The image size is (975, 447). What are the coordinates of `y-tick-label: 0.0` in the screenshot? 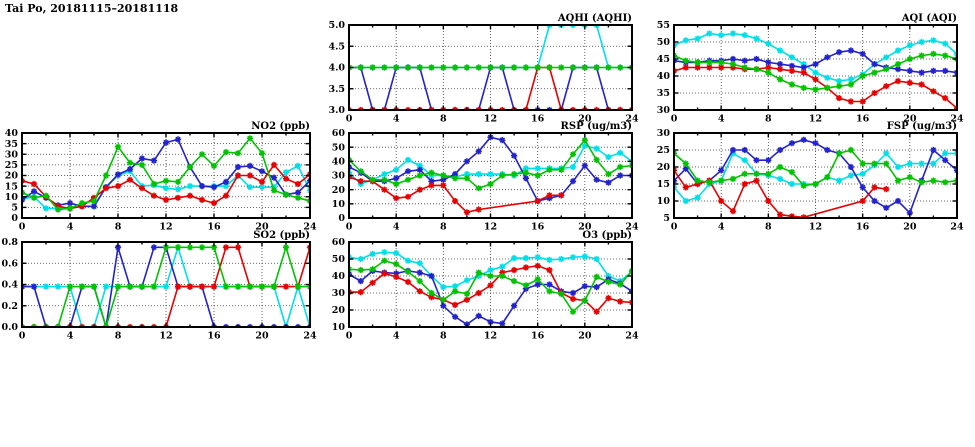 It's located at (9, 327).